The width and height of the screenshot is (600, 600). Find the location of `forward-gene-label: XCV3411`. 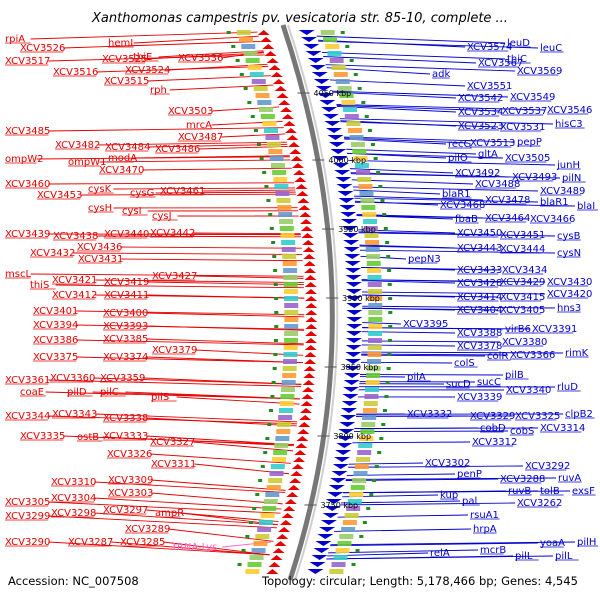

forward-gene-label: XCV3411 is located at coordinates (126, 295).